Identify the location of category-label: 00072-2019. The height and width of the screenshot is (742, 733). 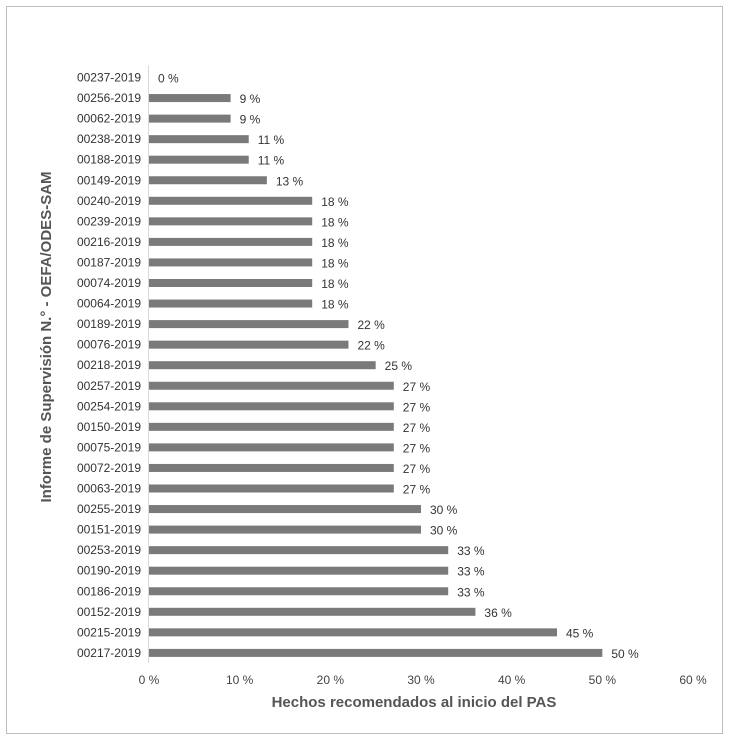
(109, 468).